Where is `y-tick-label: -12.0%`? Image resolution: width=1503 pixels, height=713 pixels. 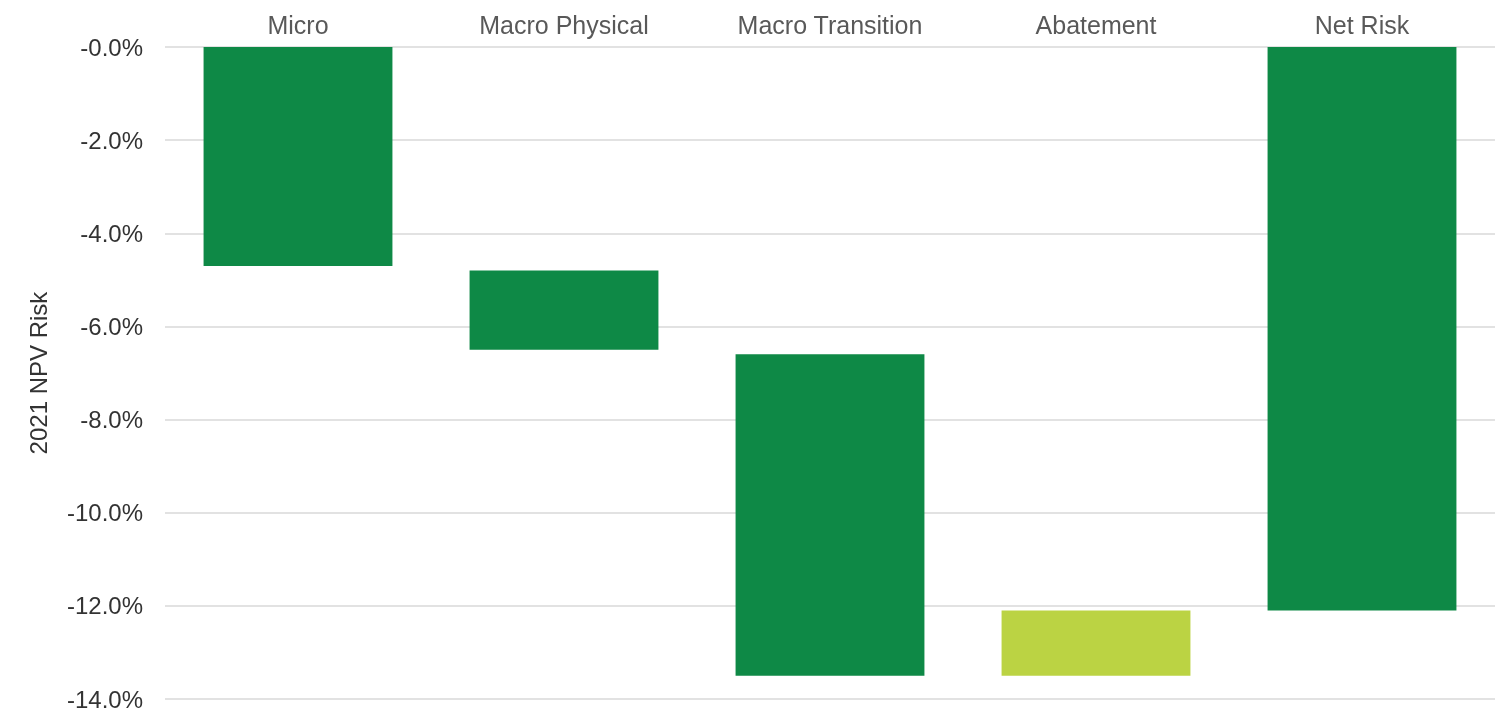
y-tick-label: -12.0% is located at coordinates (104, 606).